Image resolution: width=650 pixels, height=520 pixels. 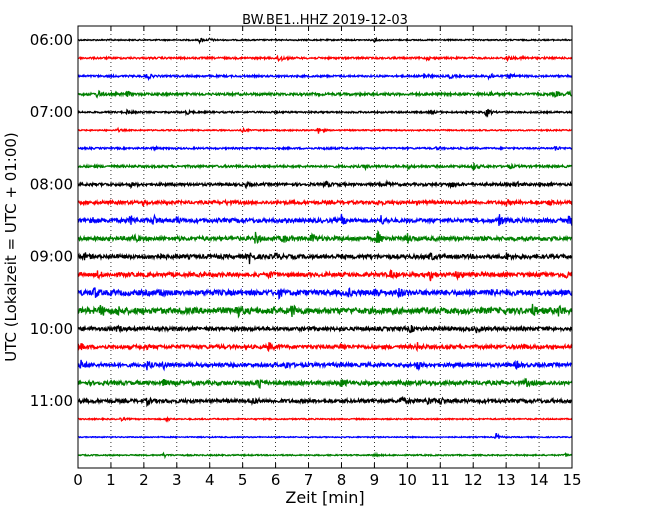 What do you see at coordinates (51, 329) in the screenshot?
I see `y-tick-label: 10:00` at bounding box center [51, 329].